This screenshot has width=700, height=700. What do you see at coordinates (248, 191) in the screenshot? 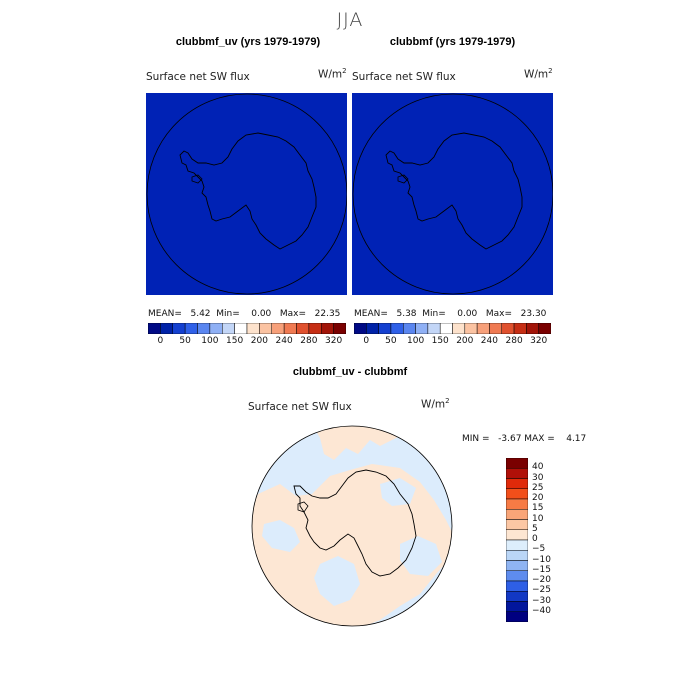
I see `panel-1-antarctica-coastline` at bounding box center [248, 191].